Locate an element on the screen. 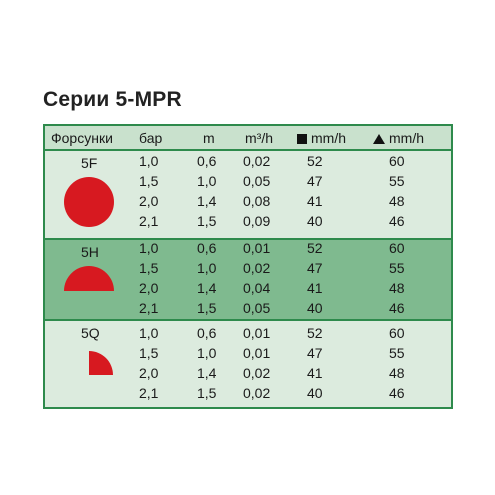 Image resolution: width=495 pixels, height=495 pixels. group-5h: 5H is located at coordinates (248, 279).